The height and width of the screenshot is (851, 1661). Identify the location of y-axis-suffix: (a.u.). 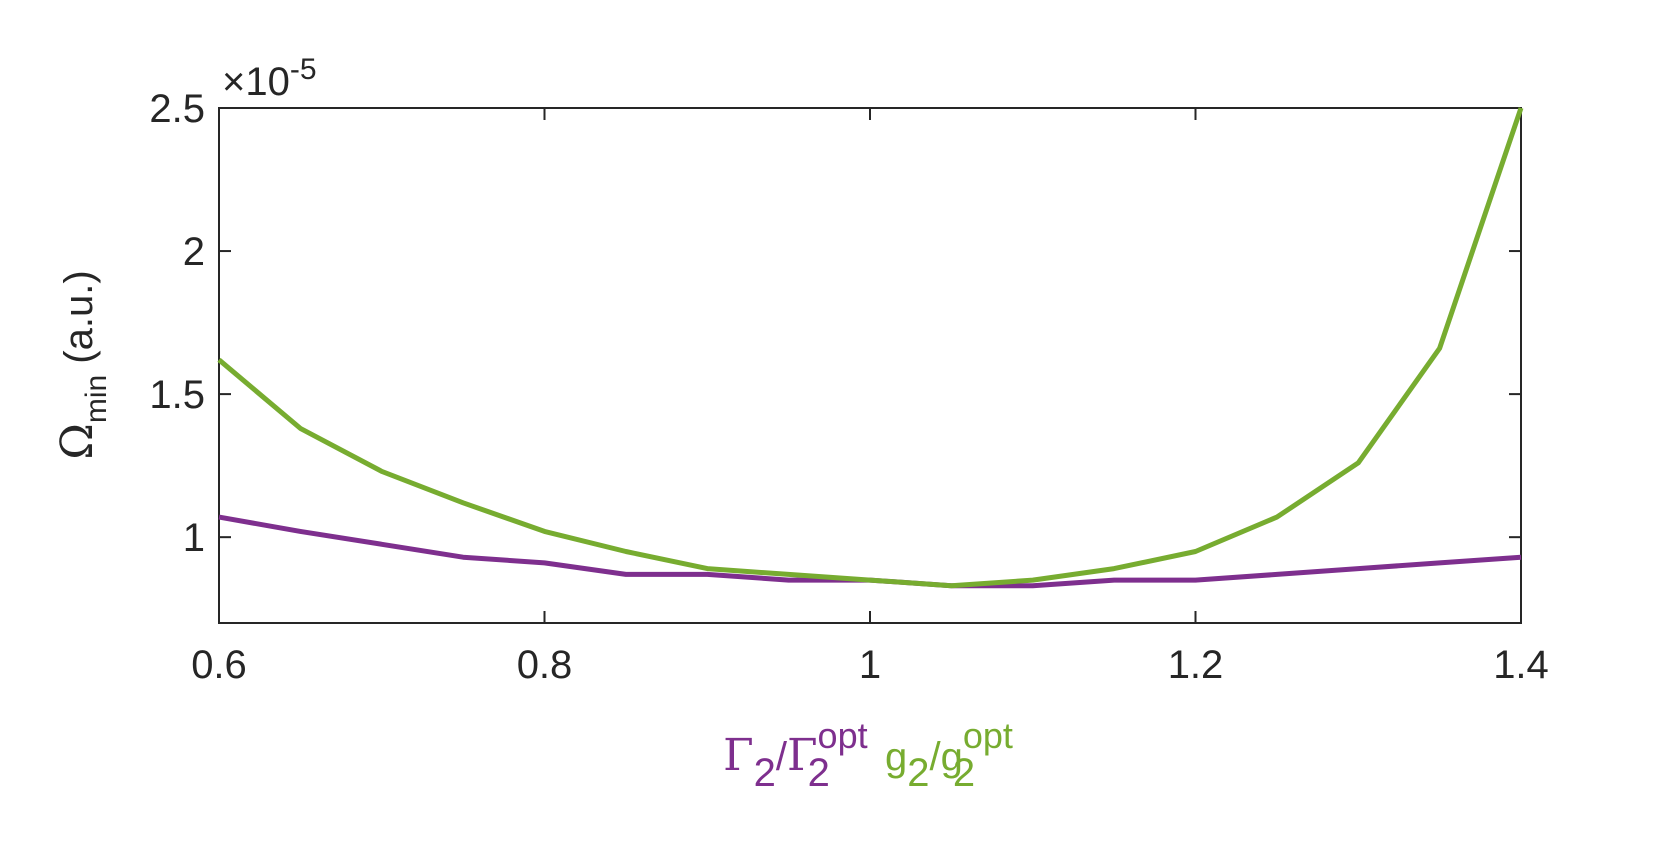
(79, 322).